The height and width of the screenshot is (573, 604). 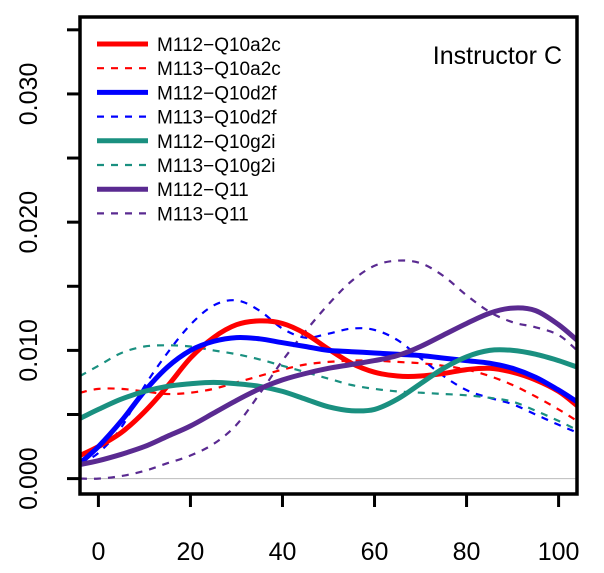 I want to click on y-tick-label: 0.010, so click(x=29, y=350).